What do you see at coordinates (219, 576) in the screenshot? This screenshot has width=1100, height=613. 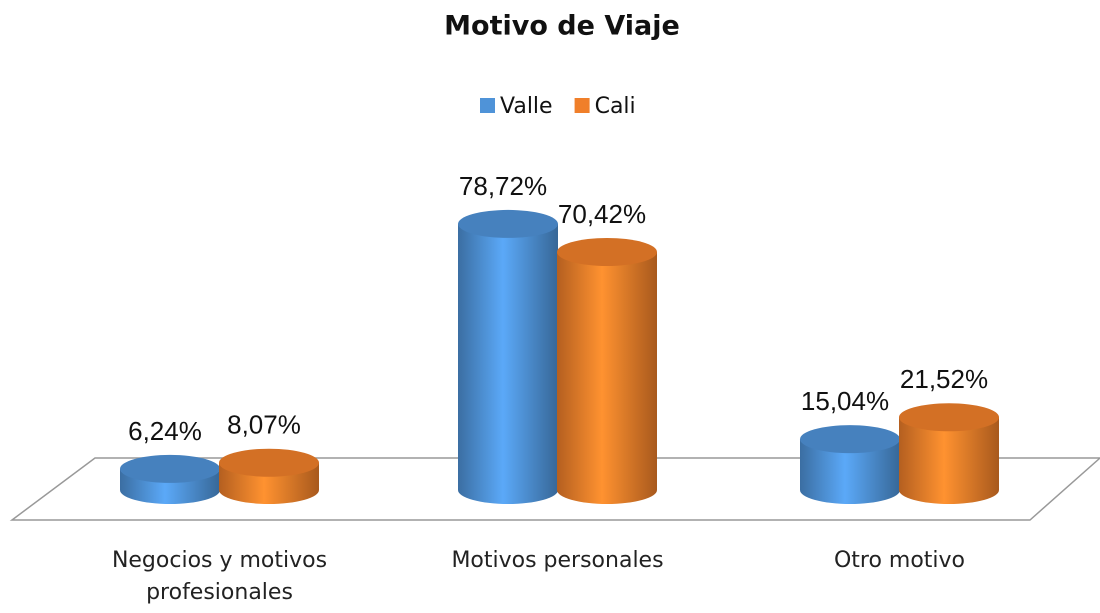 I see `x-tick-label: Negocios y motivos profesionales` at bounding box center [219, 576].